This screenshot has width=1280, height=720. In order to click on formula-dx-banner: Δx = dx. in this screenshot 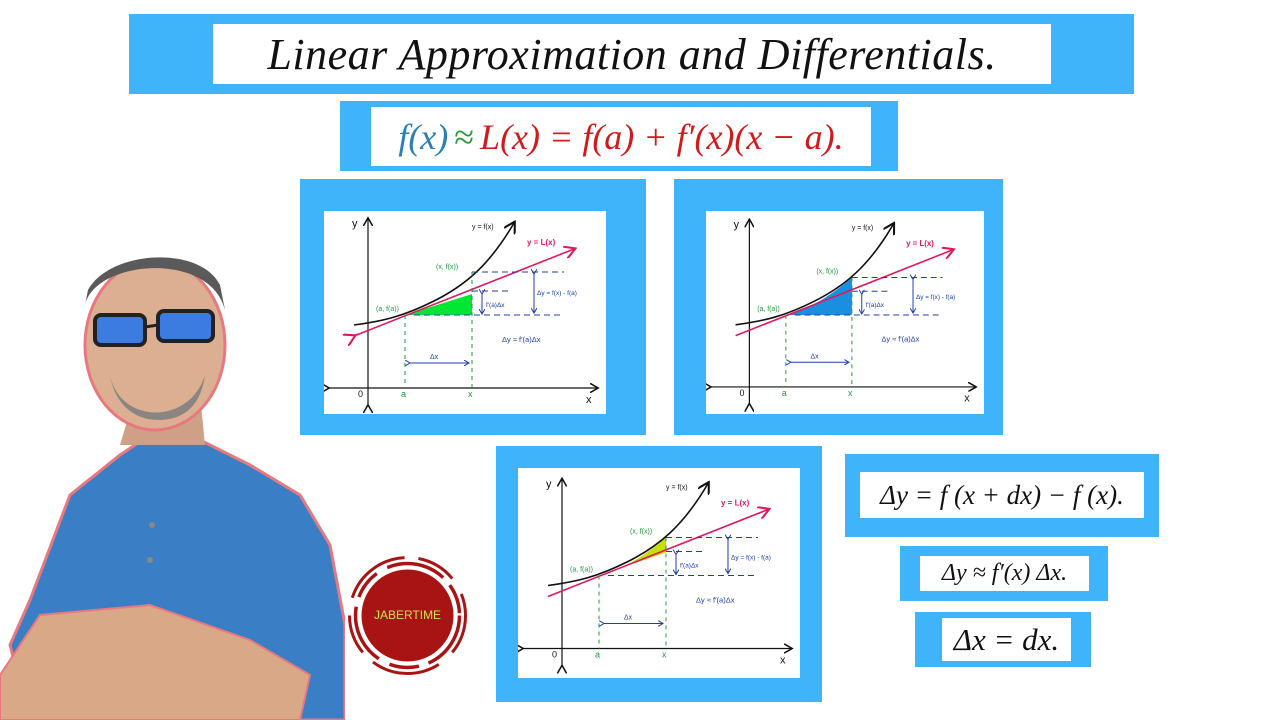, I will do `click(1003, 639)`.